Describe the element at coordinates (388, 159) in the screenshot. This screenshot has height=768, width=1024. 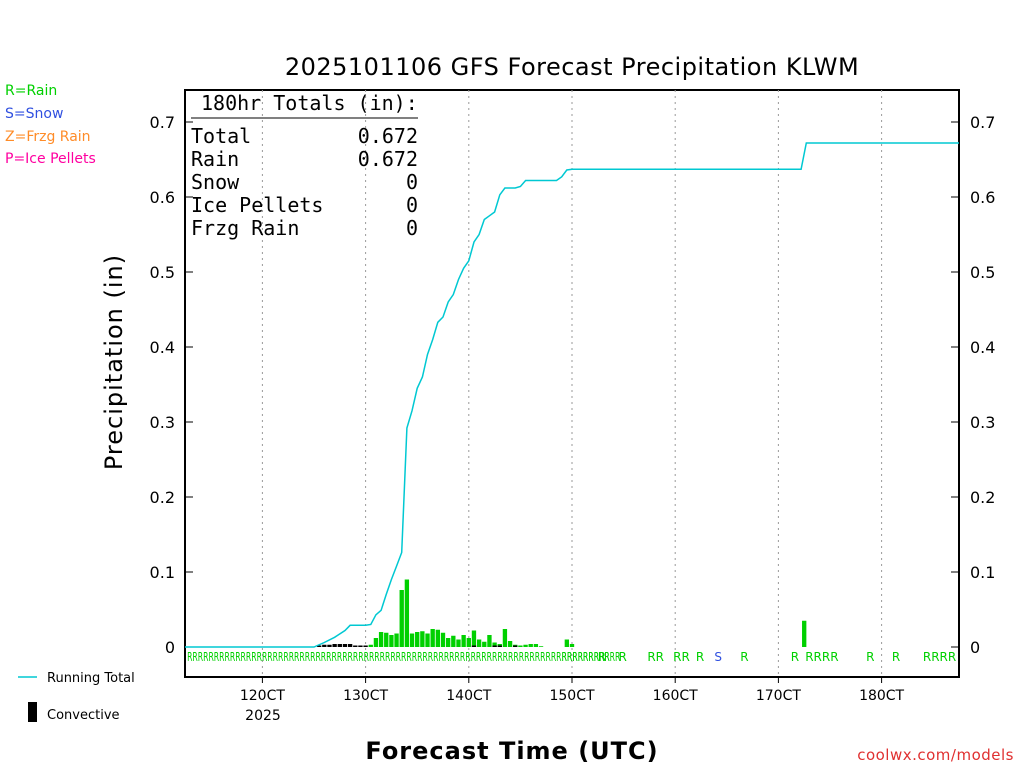
I see `totals-value-rain: 0.672` at that location.